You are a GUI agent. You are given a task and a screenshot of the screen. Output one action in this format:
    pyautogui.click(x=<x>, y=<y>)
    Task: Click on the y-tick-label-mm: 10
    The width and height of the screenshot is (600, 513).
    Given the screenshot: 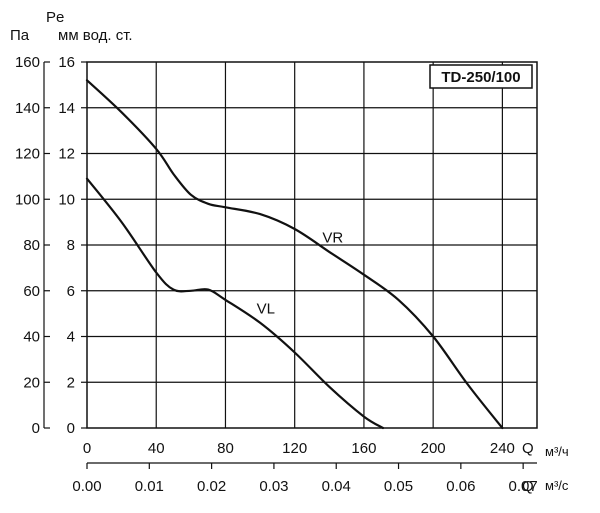 What is the action you would take?
    pyautogui.click(x=66, y=199)
    